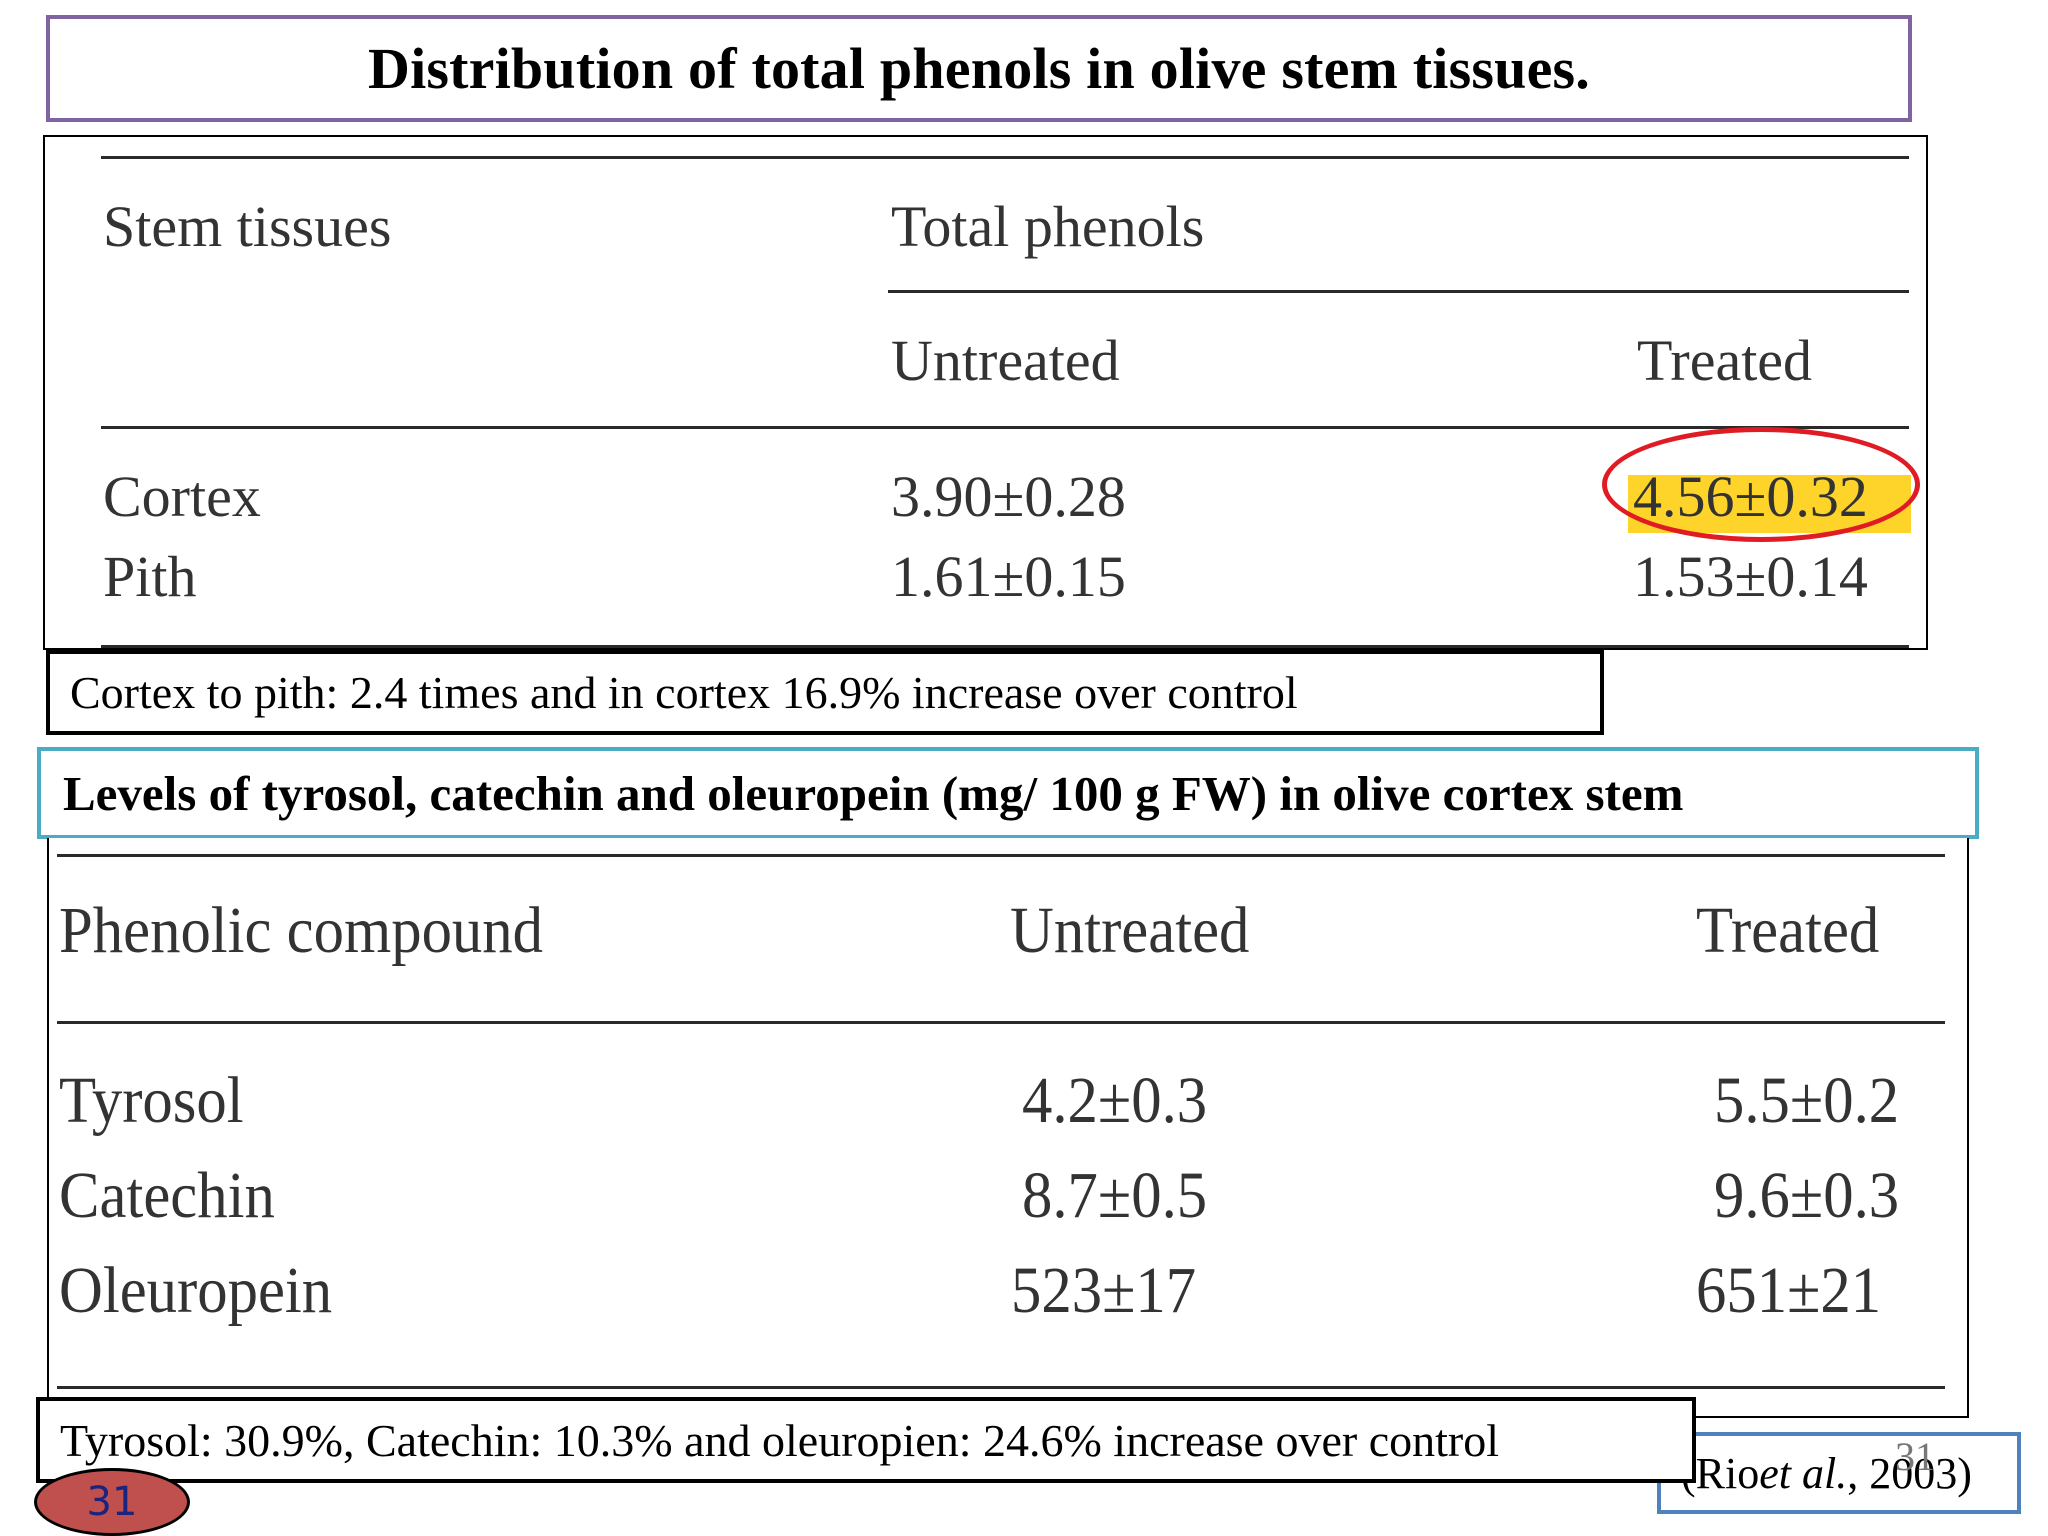  What do you see at coordinates (1005, 427) in the screenshot?
I see `header-bottom-rule` at bounding box center [1005, 427].